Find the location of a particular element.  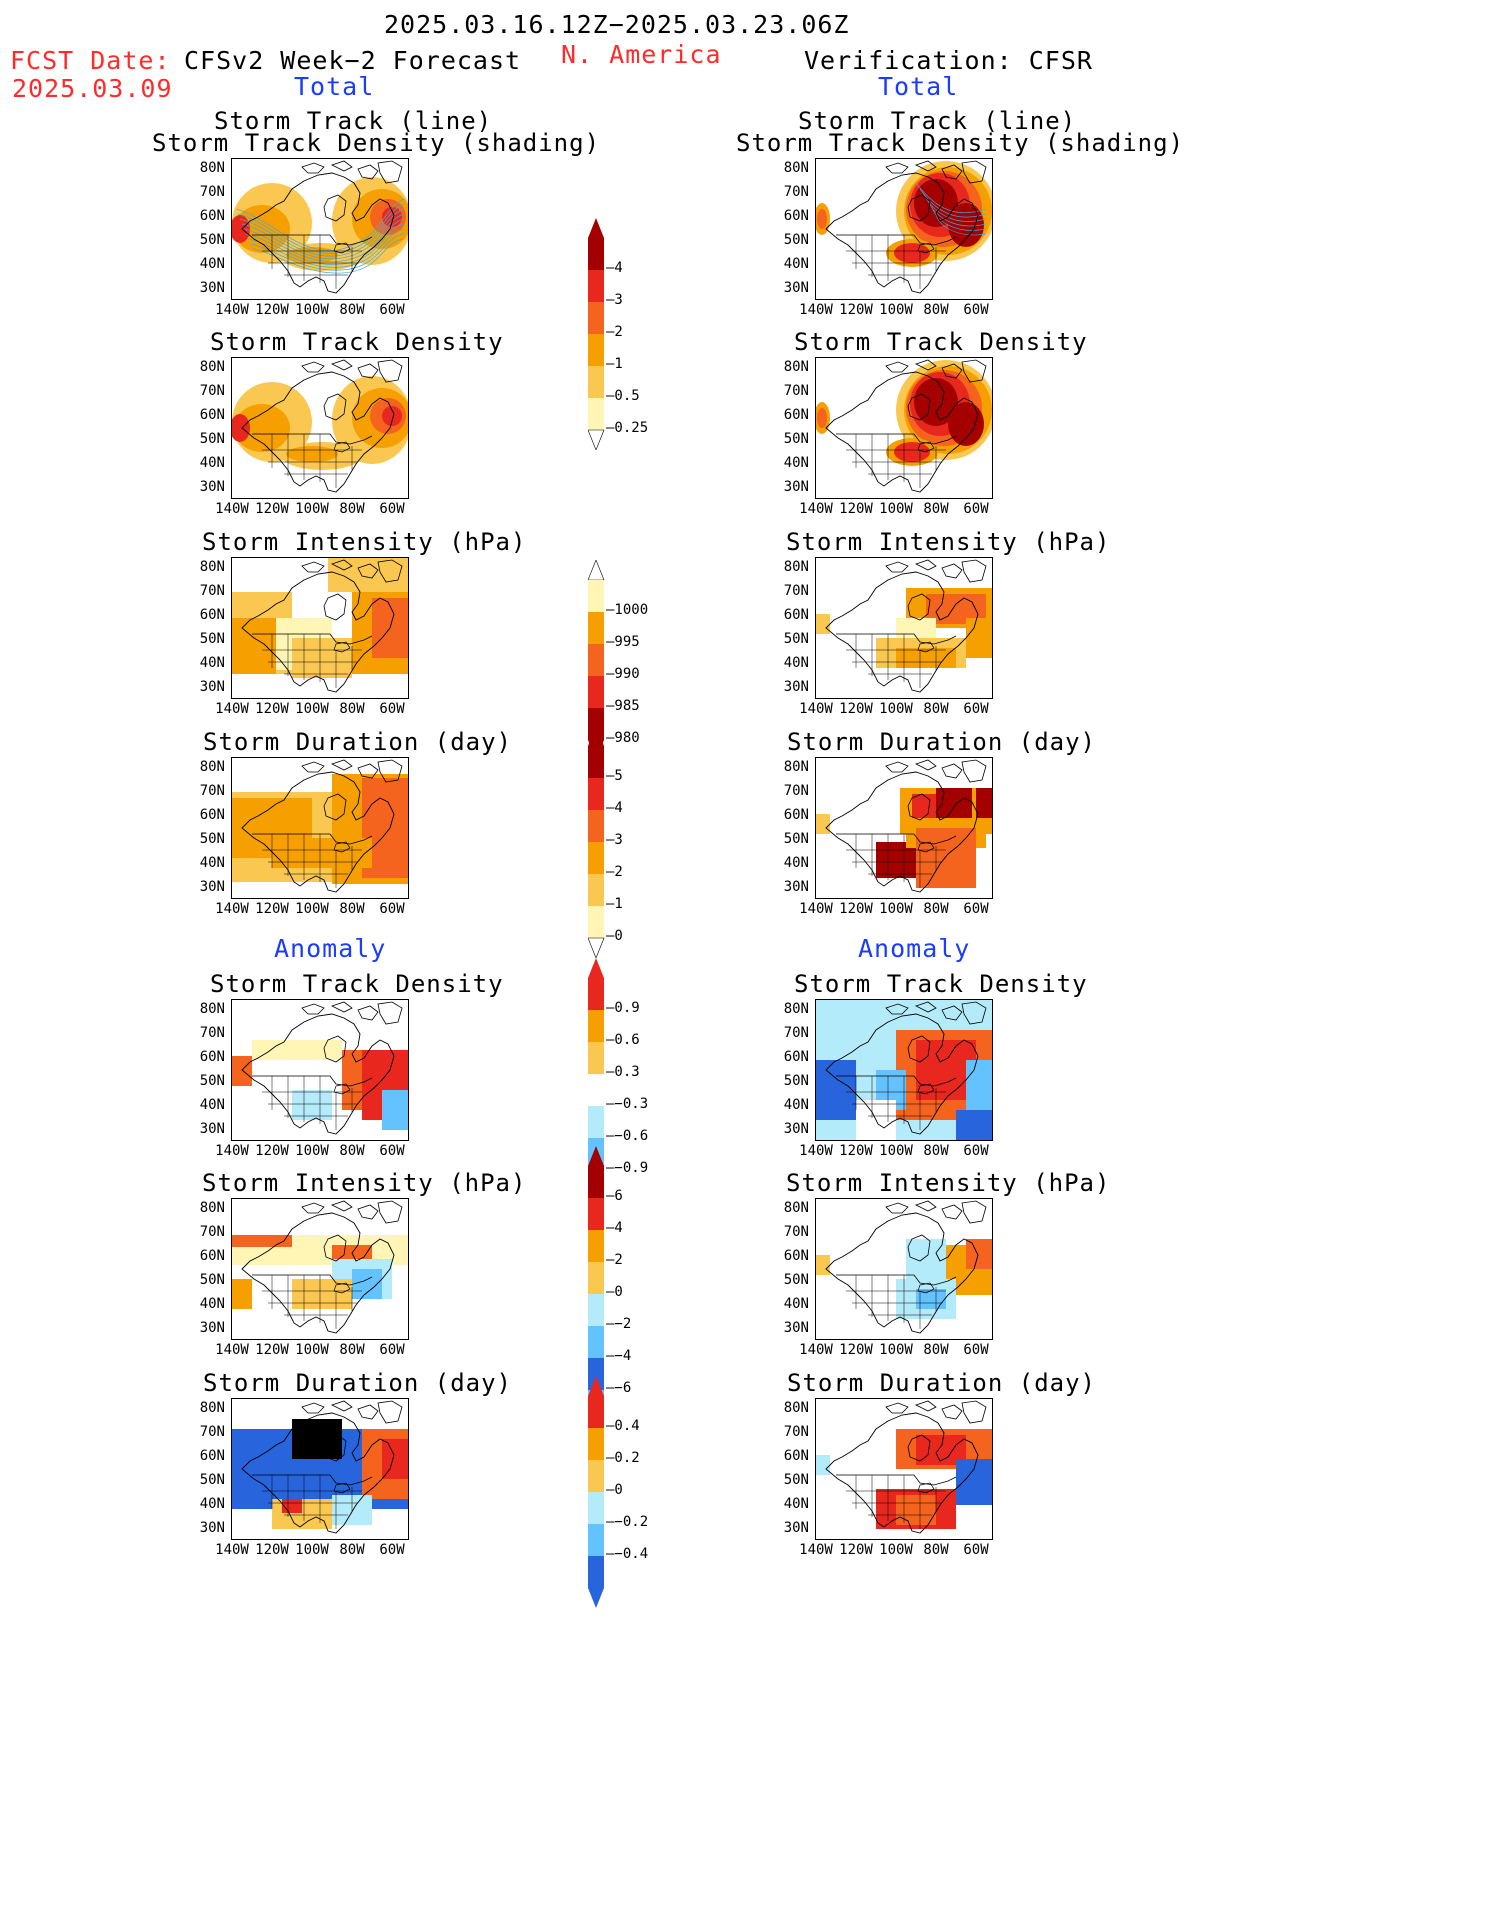

panel-title-density-left: Storm Track Density is located at coordinates (357, 342).